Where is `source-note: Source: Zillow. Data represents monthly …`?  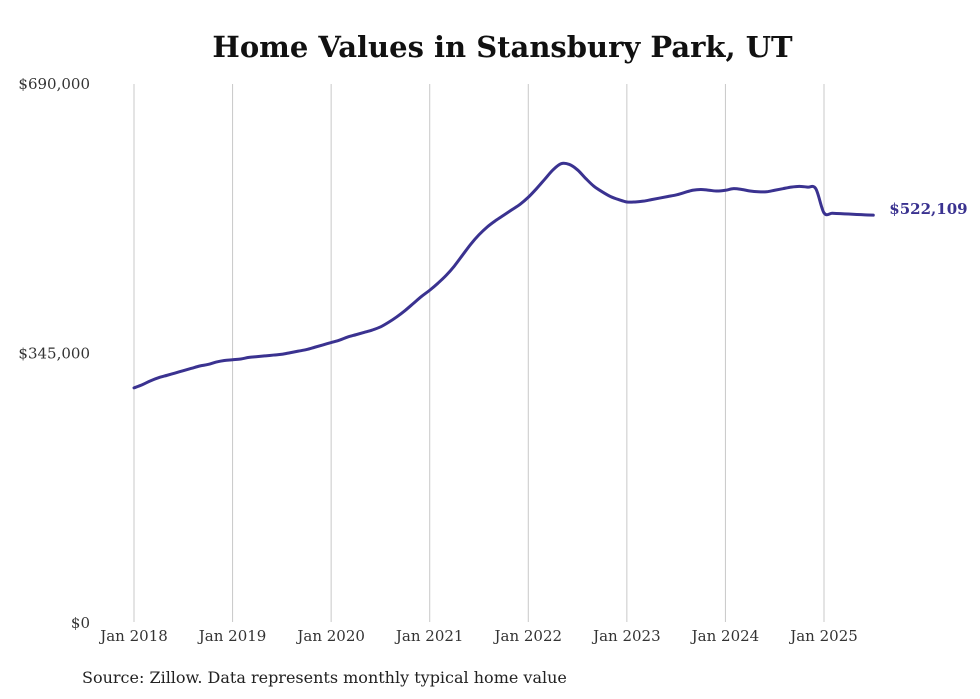 source-note: Source: Zillow. Data represents monthly … is located at coordinates (324, 677).